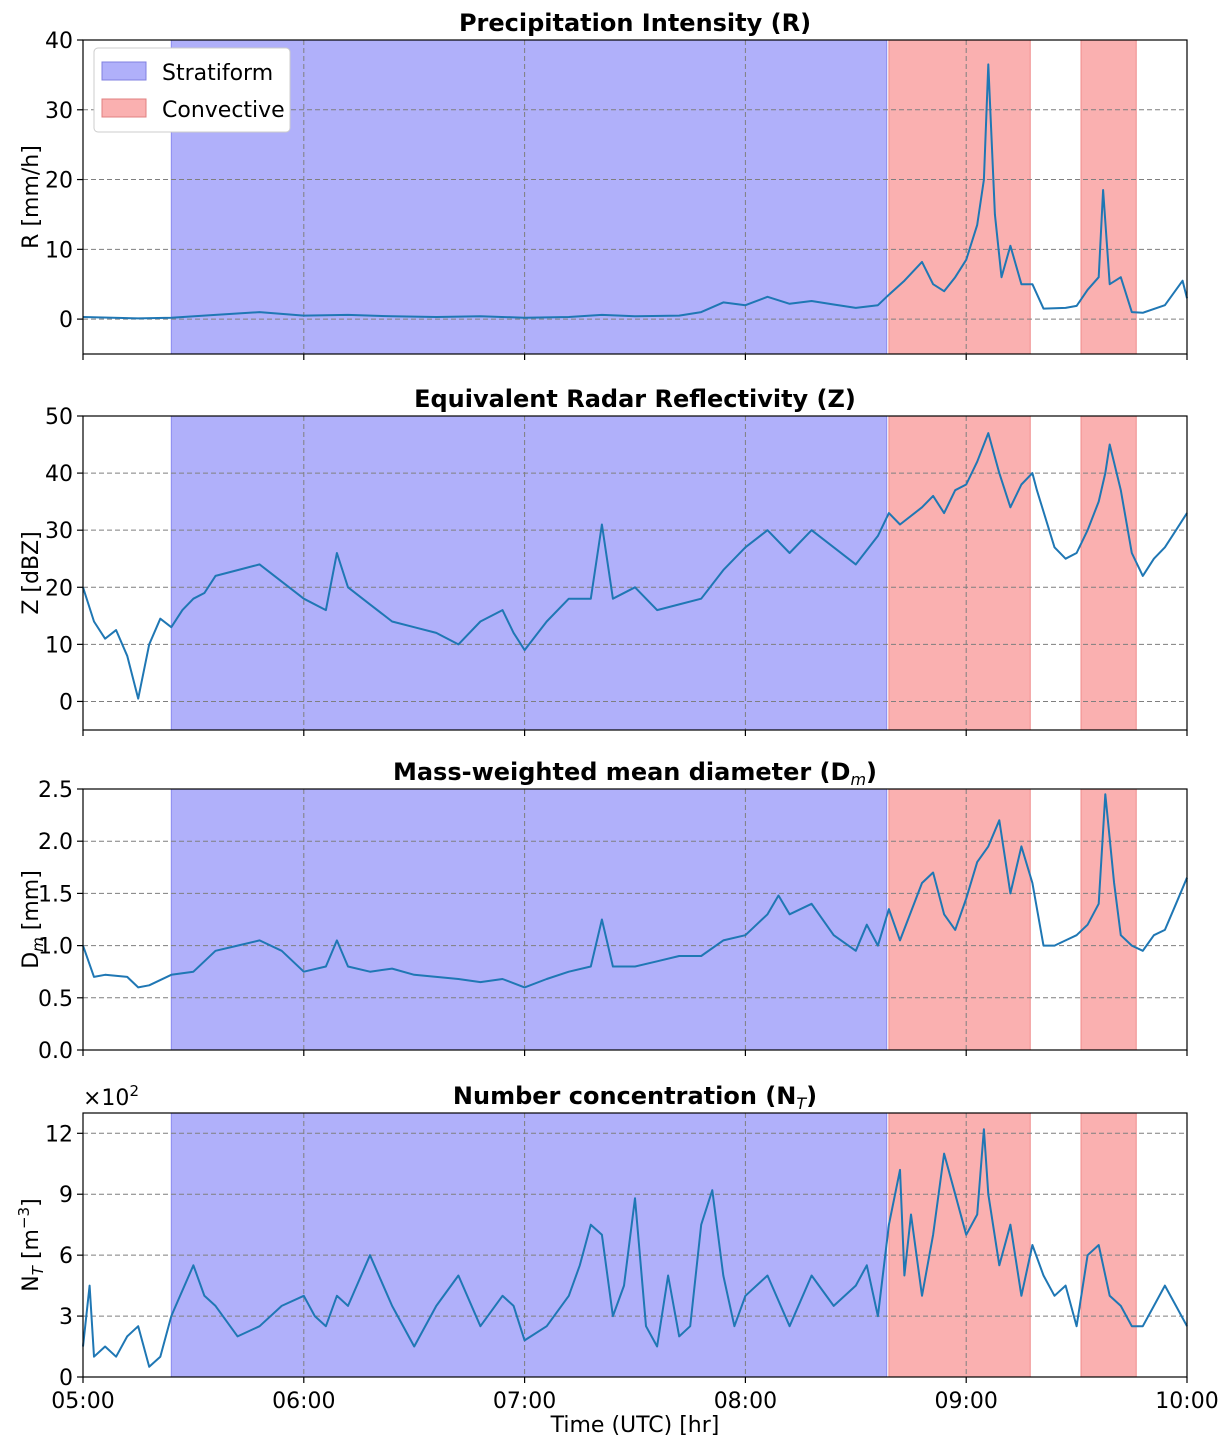  Describe the element at coordinates (635, 399) in the screenshot. I see `panel-title: Equivalent Radar Reflectivity (Z)` at that location.